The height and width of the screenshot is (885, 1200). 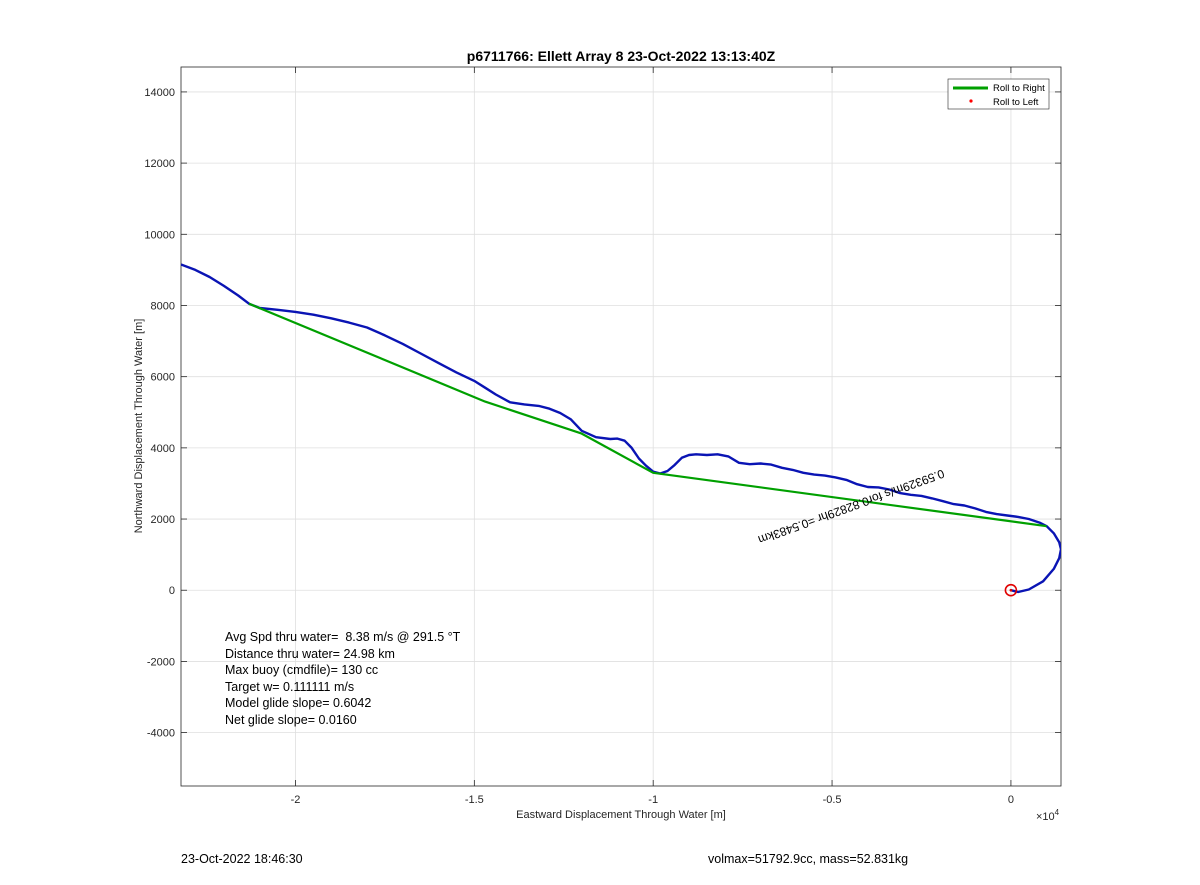 I want to click on x-tick-label: -2, so click(x=296, y=800).